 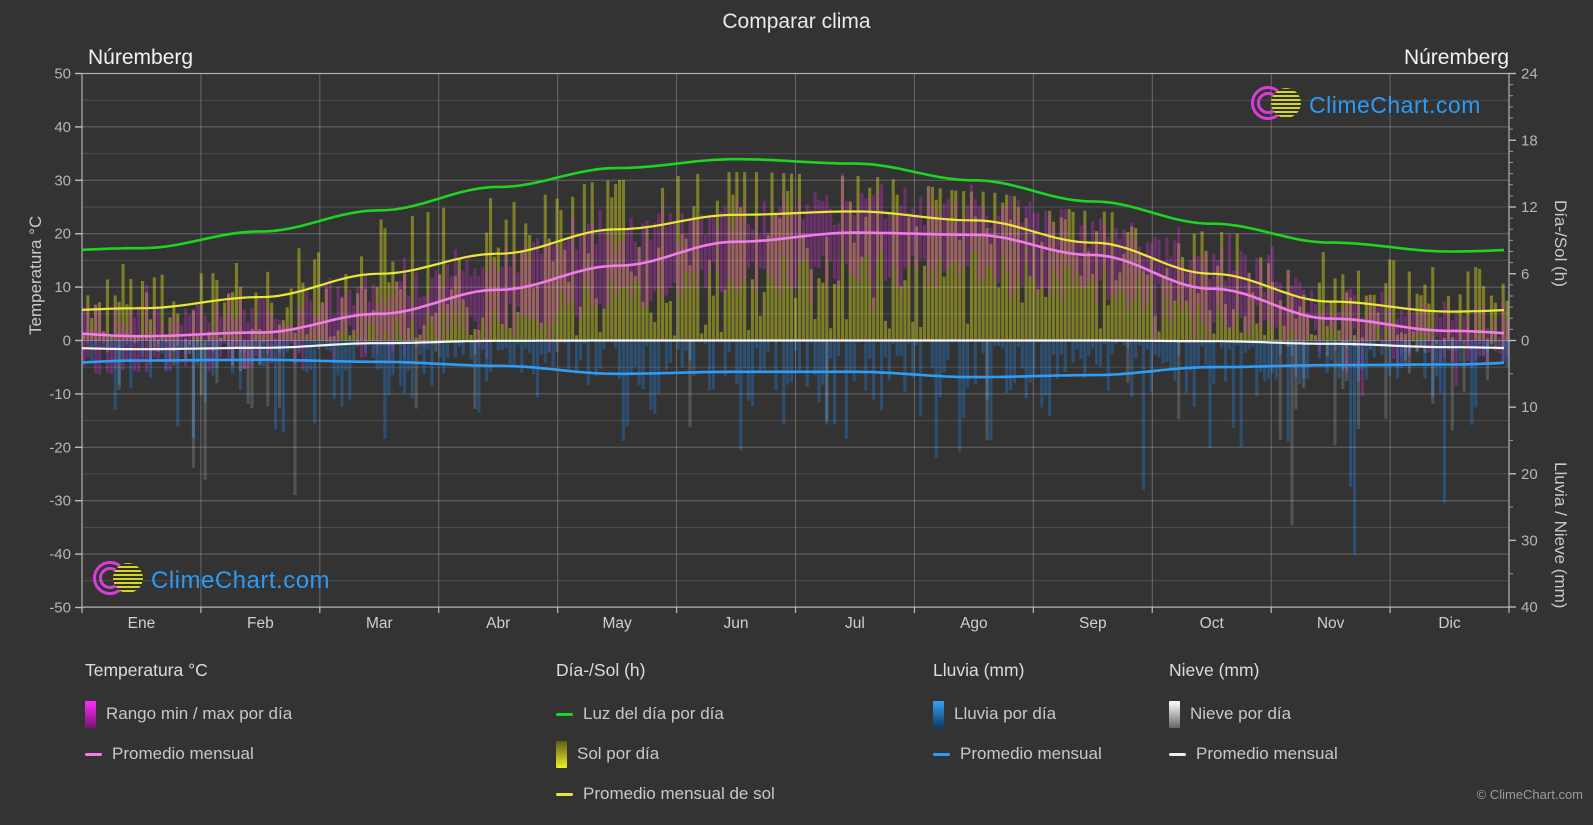 What do you see at coordinates (1093, 623) in the screenshot?
I see `month-label: Sep` at bounding box center [1093, 623].